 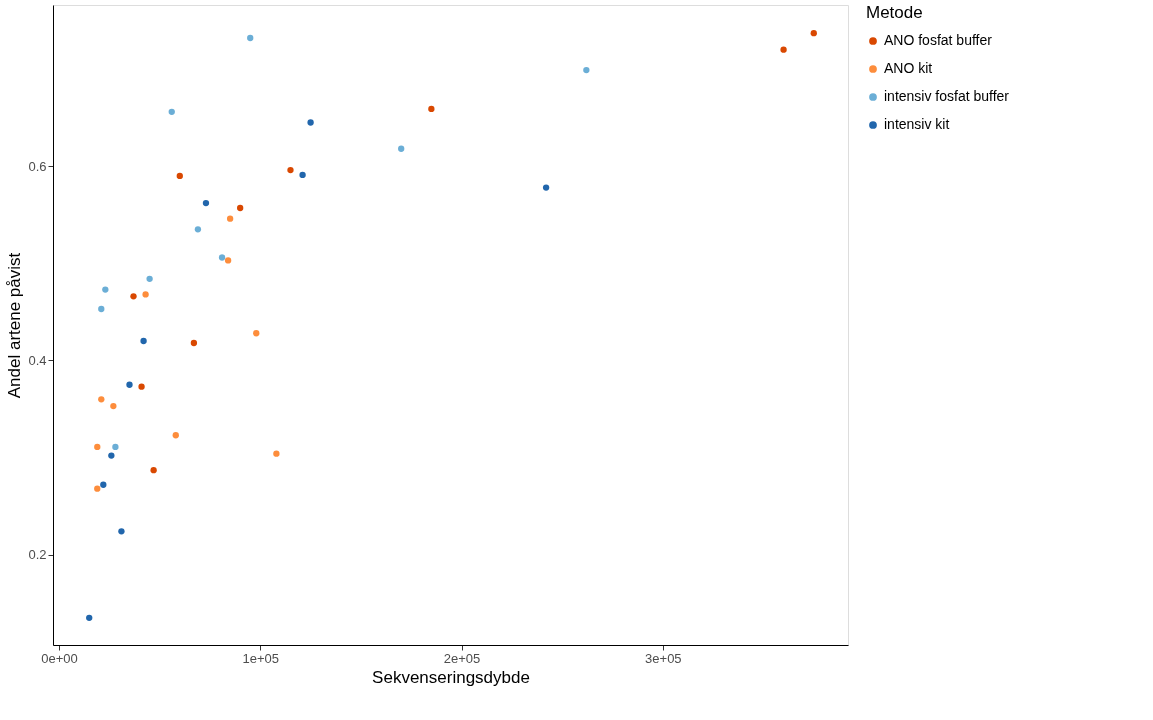 What do you see at coordinates (15, 325) in the screenshot?
I see `y-axis-title: Andel artene påvist` at bounding box center [15, 325].